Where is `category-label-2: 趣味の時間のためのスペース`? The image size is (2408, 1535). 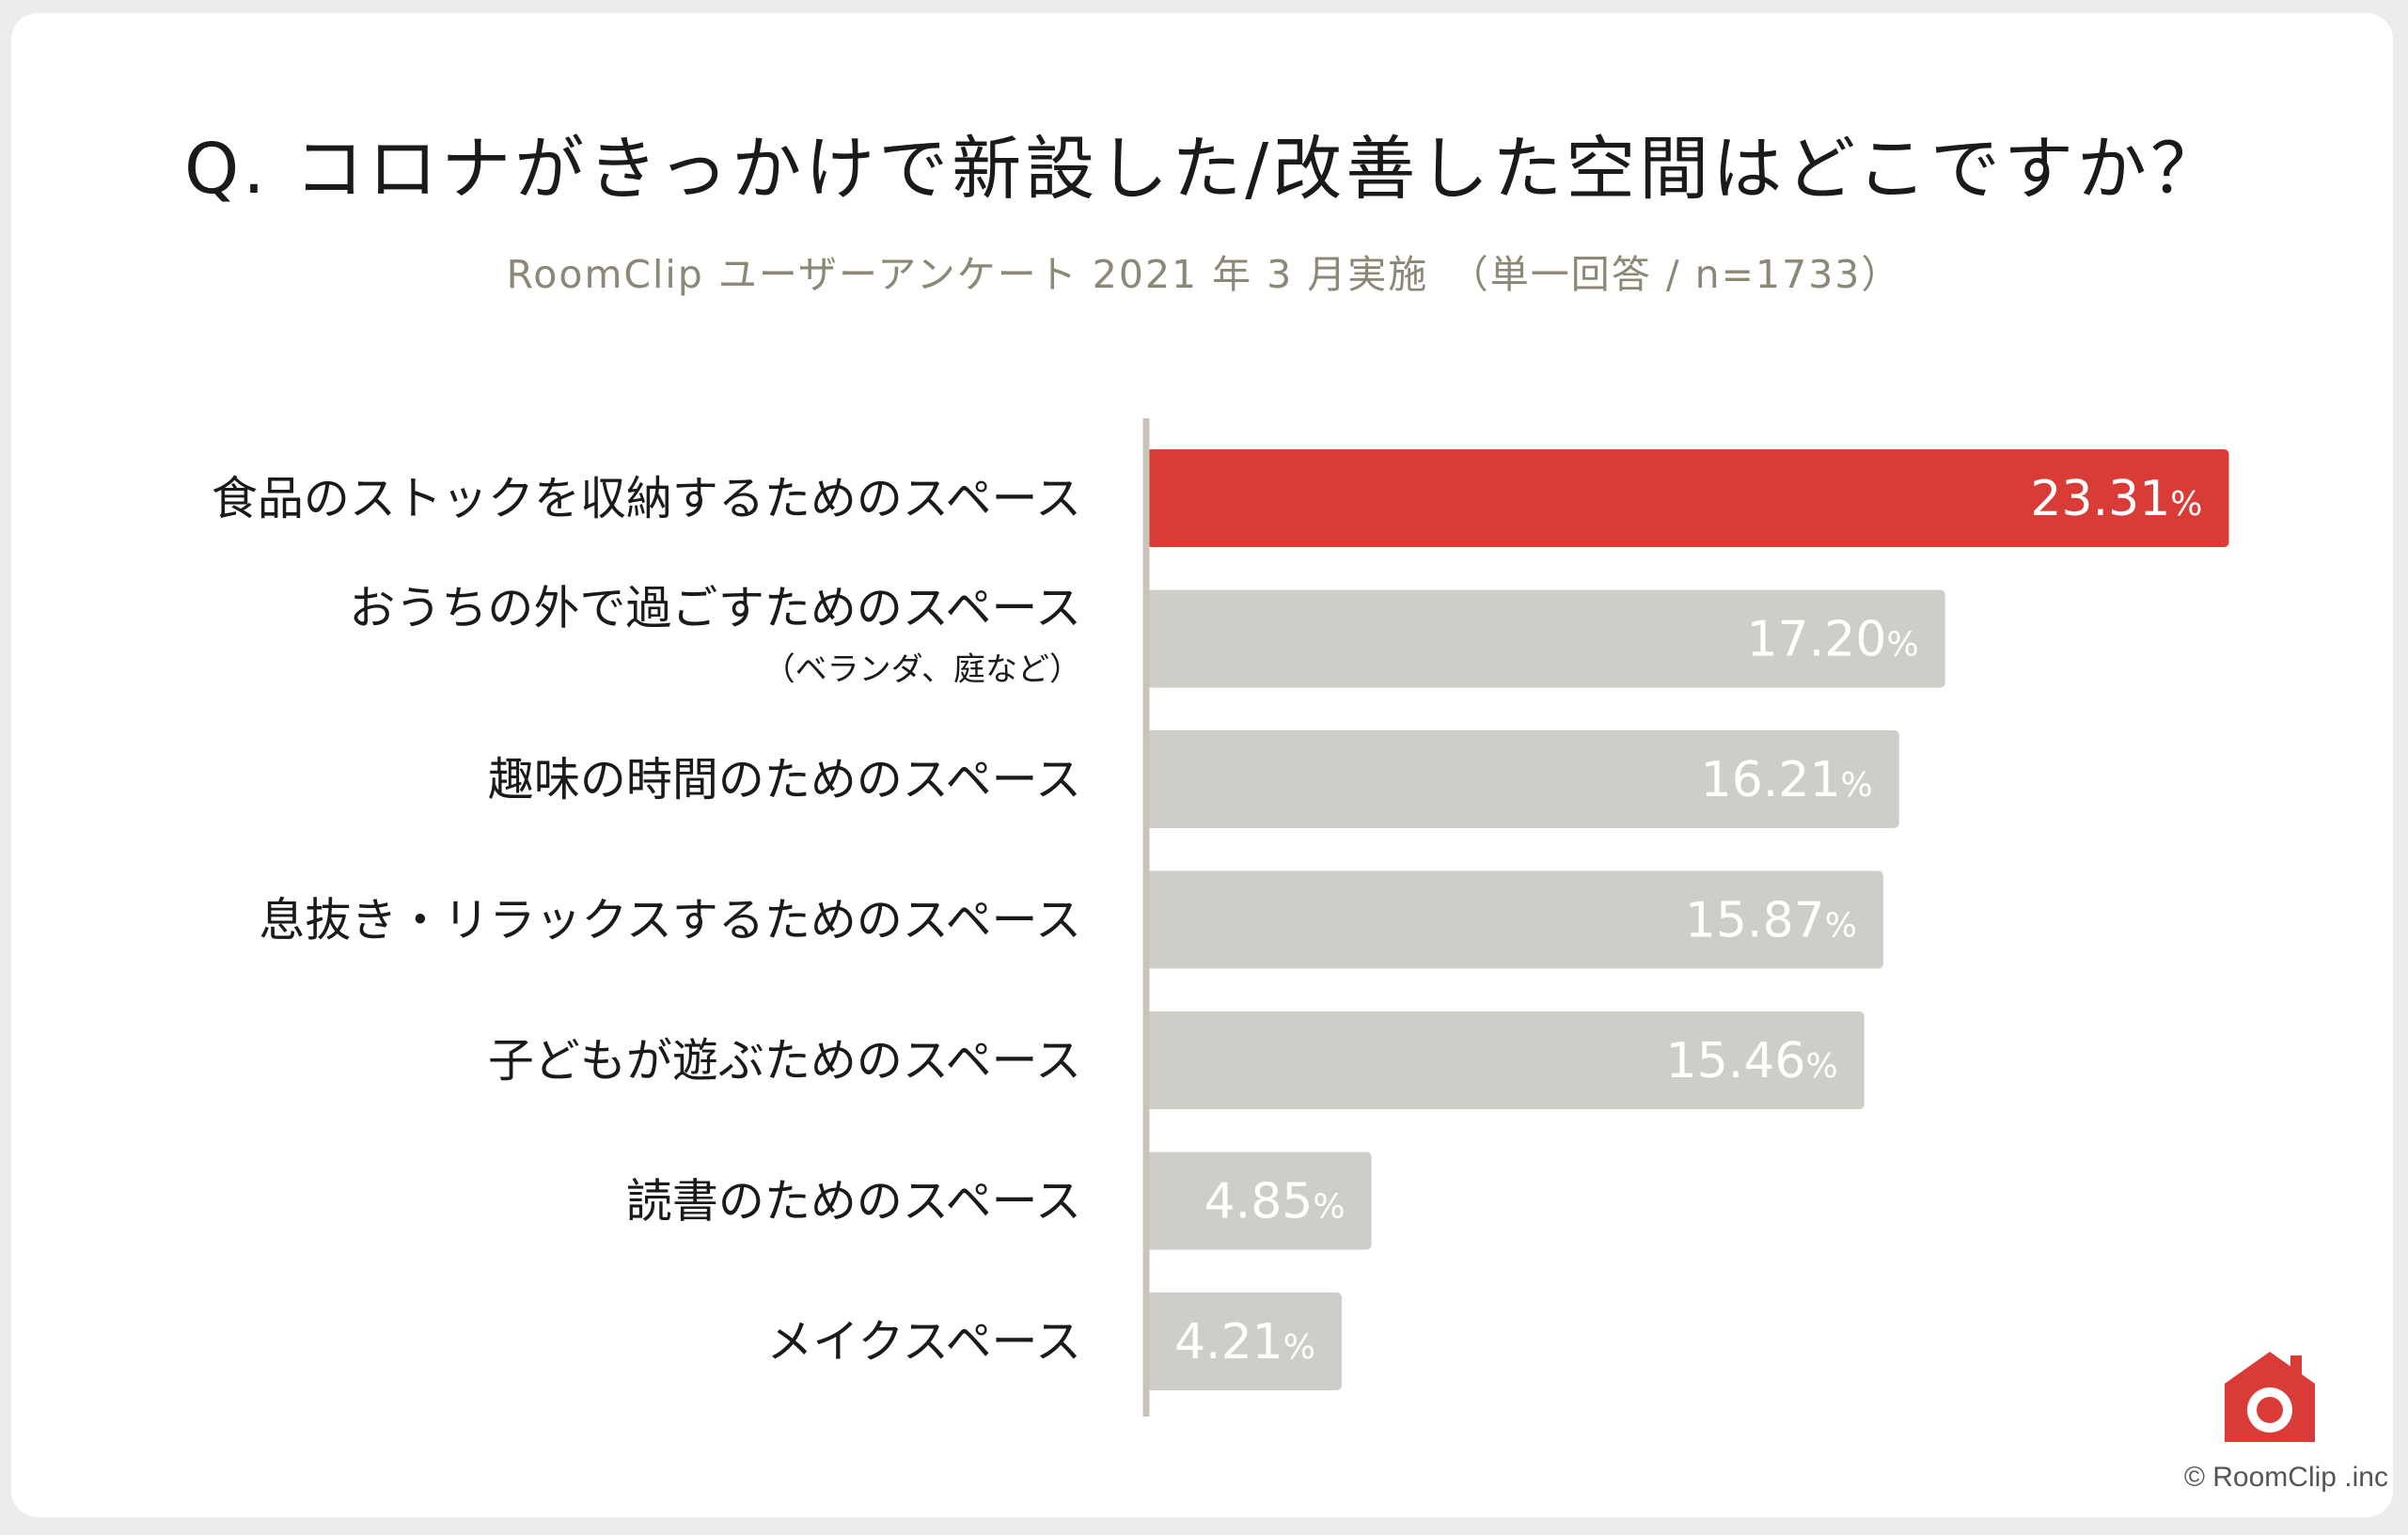
category-label-2: 趣味の時間のためのスペース is located at coordinates (784, 780).